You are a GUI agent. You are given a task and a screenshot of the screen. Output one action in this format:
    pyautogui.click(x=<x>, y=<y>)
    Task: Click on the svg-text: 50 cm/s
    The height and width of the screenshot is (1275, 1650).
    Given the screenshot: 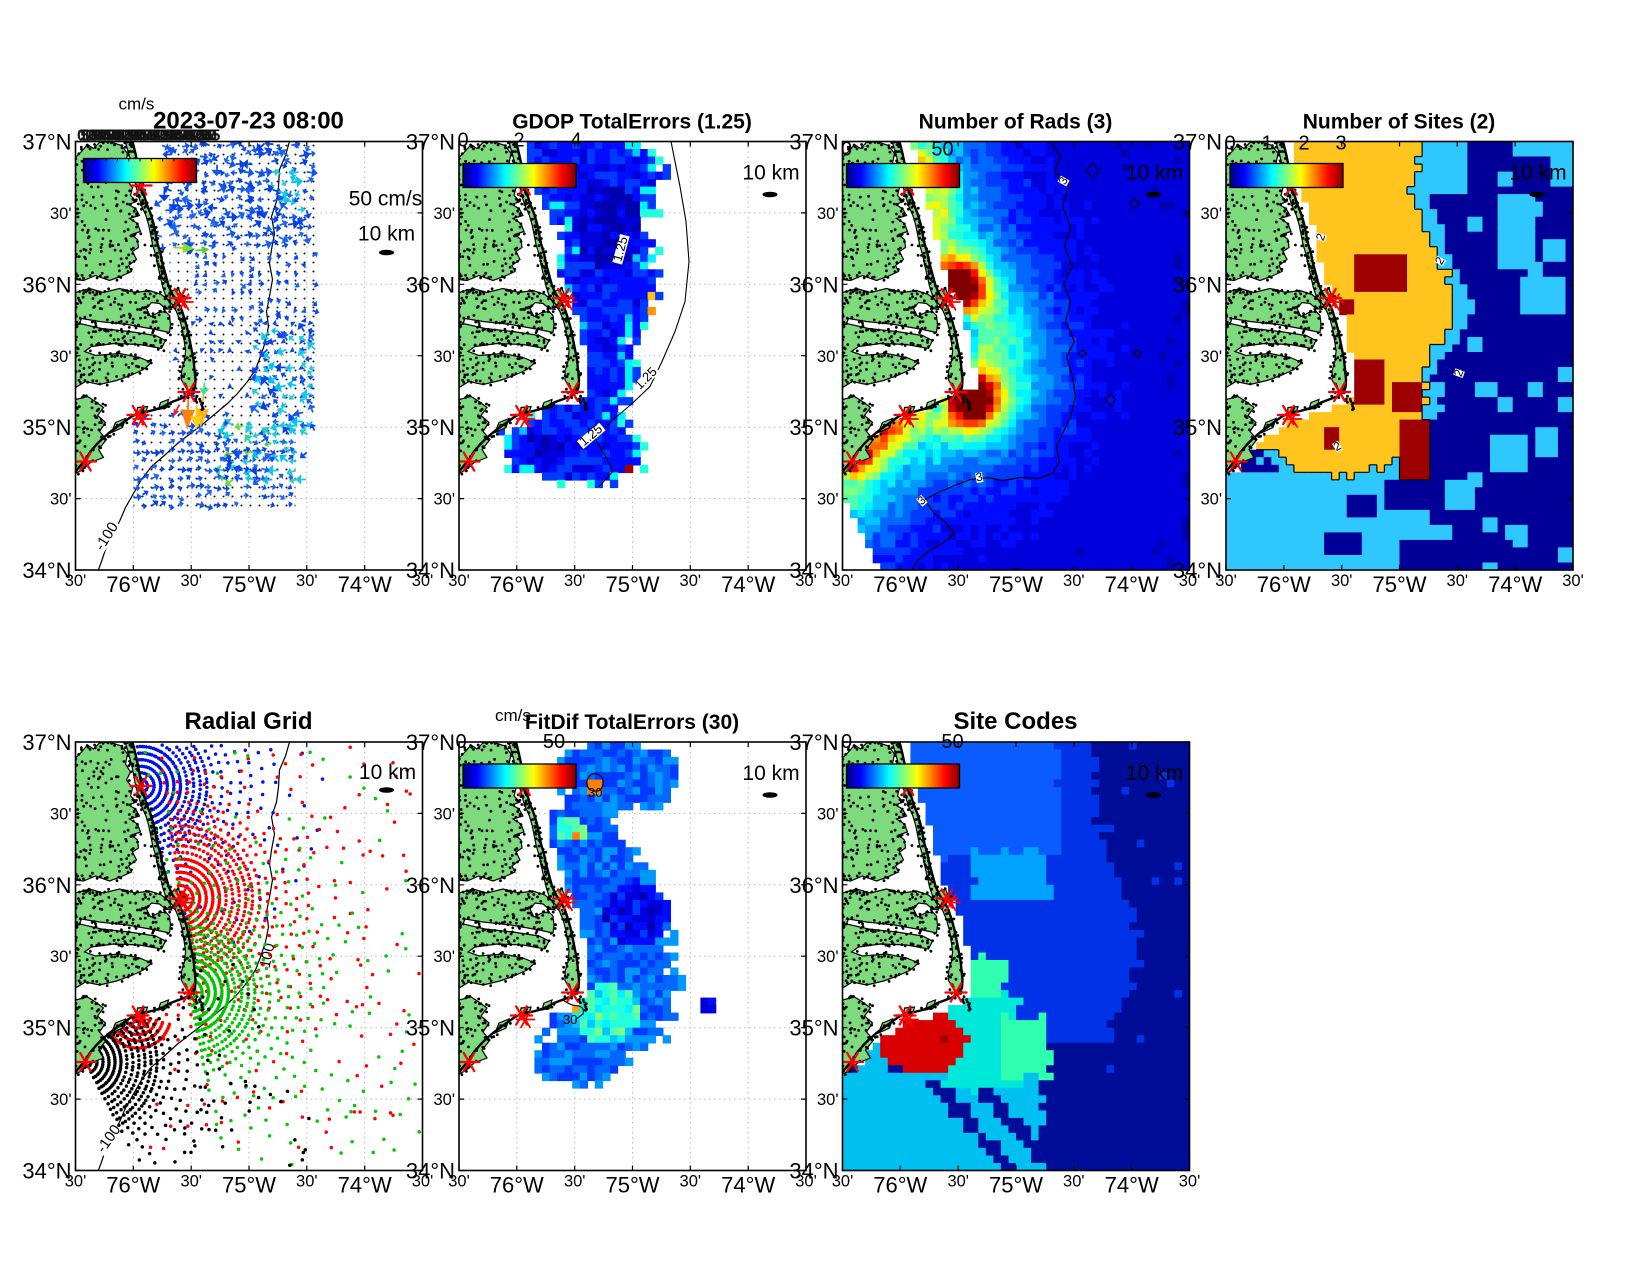 What is the action you would take?
    pyautogui.click(x=386, y=199)
    